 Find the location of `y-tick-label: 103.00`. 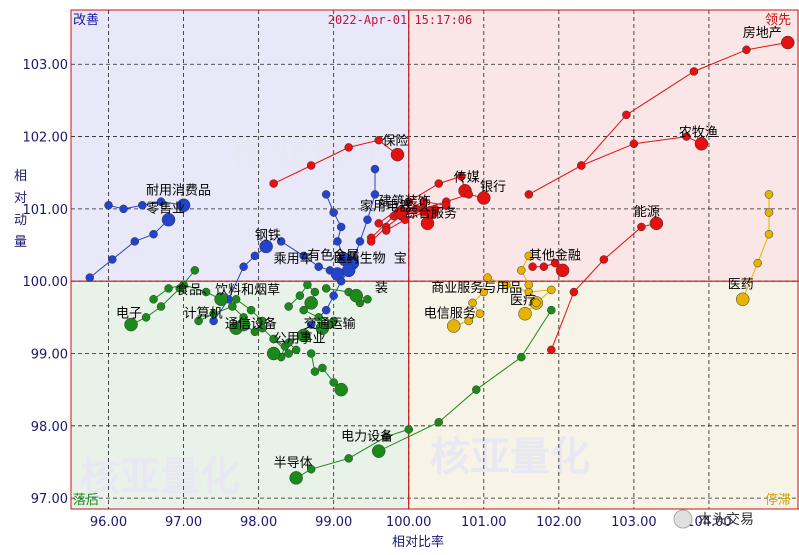

y-tick-label: 103.00 is located at coordinates (46, 65).